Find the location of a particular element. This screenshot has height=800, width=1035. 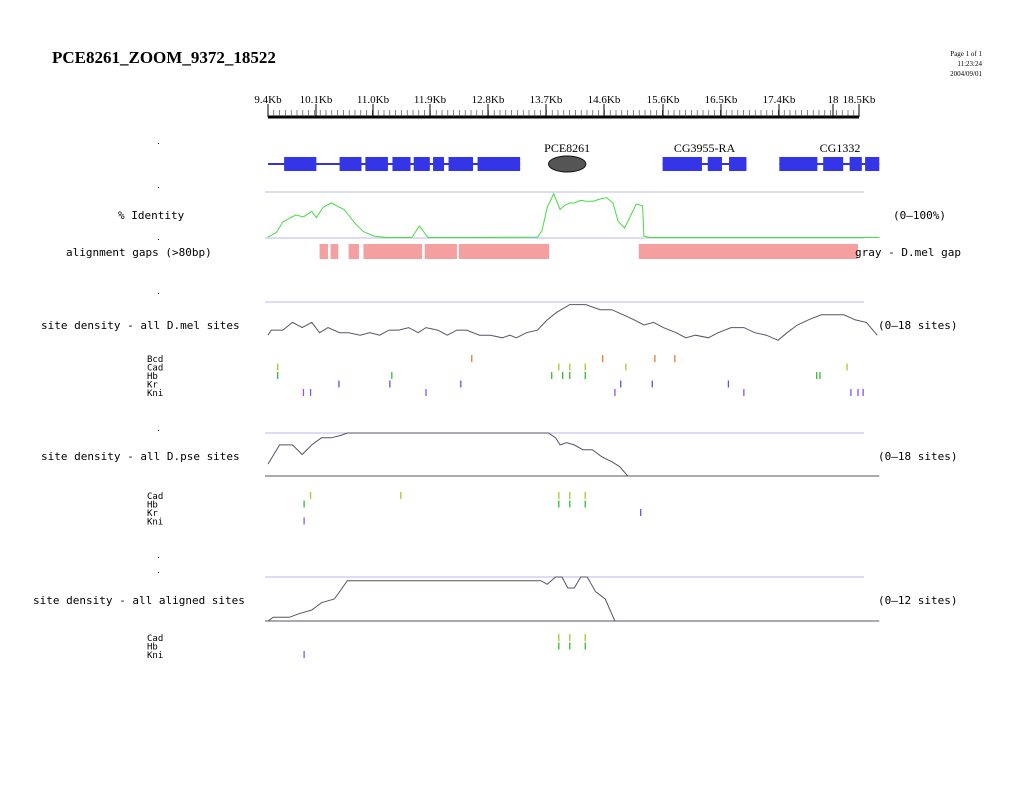

dpse-label: site density - all D.pse sites is located at coordinates (140, 456).